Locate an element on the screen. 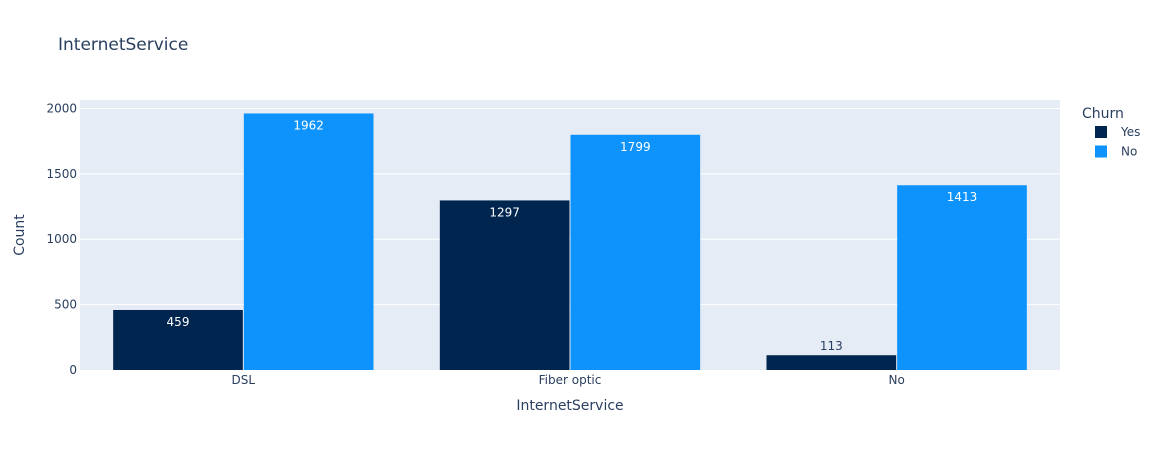  x-tick-label: No is located at coordinates (897, 380).